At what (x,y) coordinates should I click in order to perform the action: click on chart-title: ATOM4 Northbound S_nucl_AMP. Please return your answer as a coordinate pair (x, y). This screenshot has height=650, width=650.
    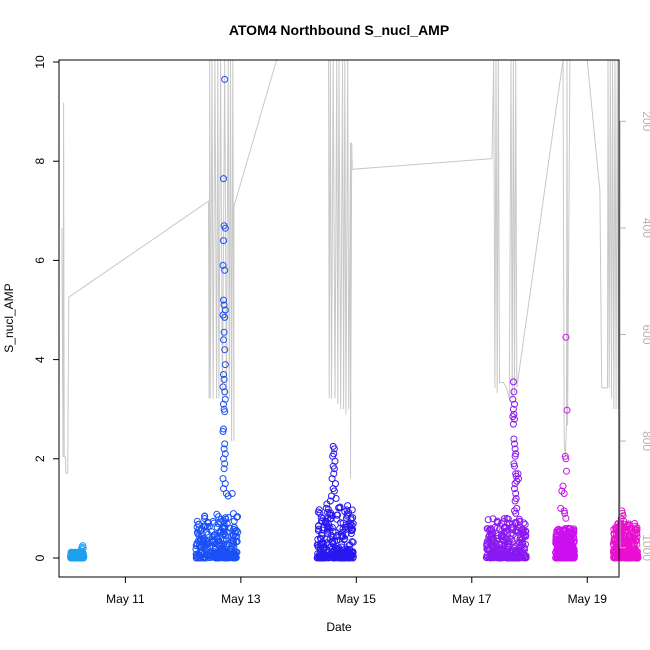
    Looking at the image, I should click on (339, 30).